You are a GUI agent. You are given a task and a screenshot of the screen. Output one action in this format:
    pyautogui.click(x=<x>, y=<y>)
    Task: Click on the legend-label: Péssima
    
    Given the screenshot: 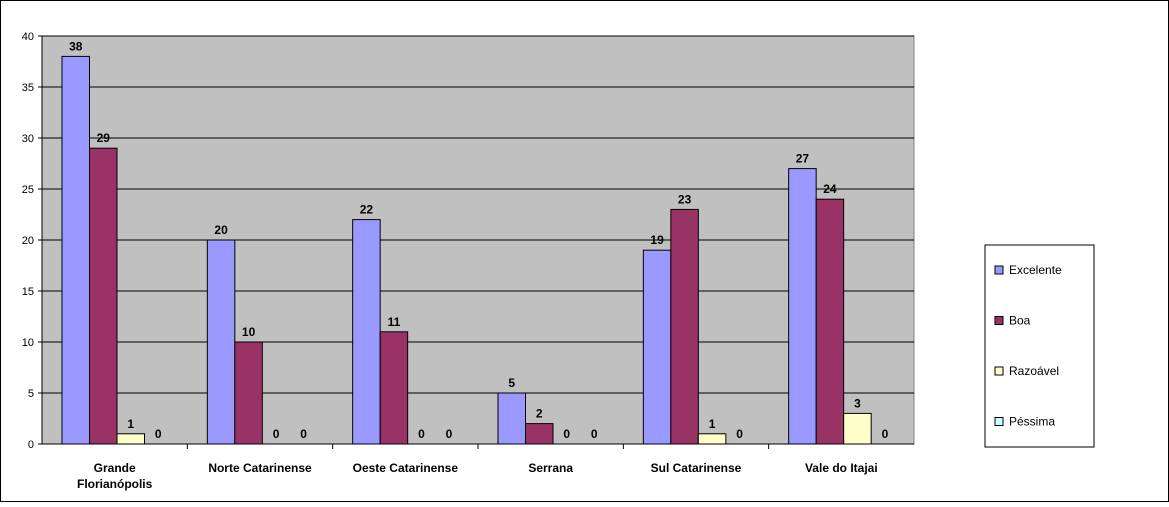 What is the action you would take?
    pyautogui.click(x=1032, y=422)
    